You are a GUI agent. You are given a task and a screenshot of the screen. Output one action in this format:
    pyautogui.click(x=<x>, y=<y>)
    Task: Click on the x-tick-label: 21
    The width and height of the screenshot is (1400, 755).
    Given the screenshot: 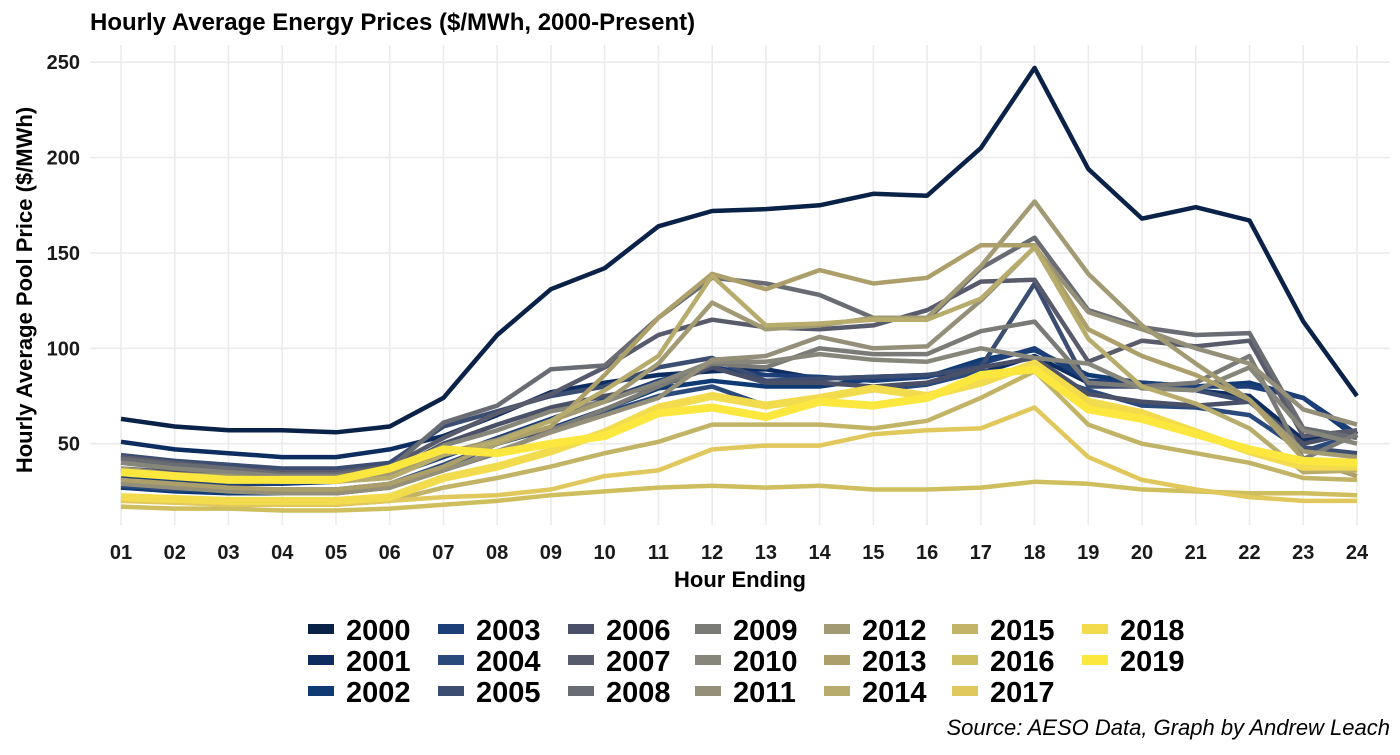 What is the action you would take?
    pyautogui.click(x=1196, y=553)
    